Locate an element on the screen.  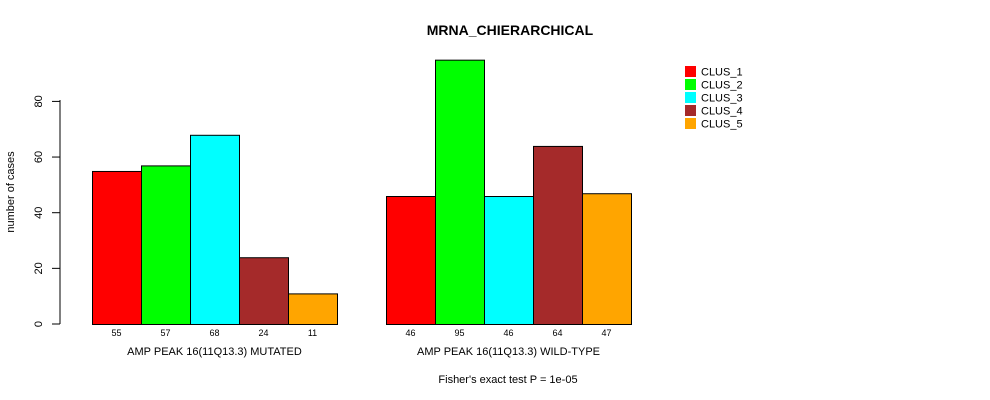
chart-title: MRNA_CHIERARCHICAL is located at coordinates (510, 30).